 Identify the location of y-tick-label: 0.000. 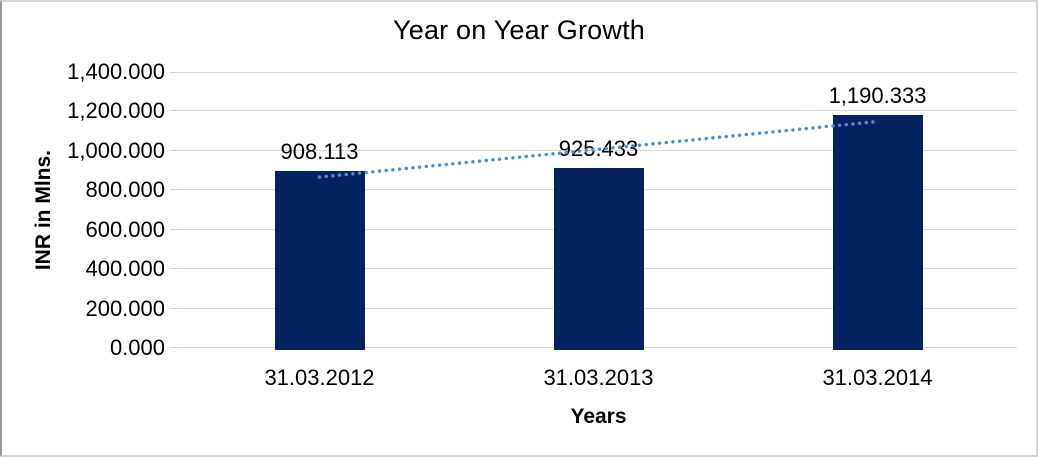
(137, 347).